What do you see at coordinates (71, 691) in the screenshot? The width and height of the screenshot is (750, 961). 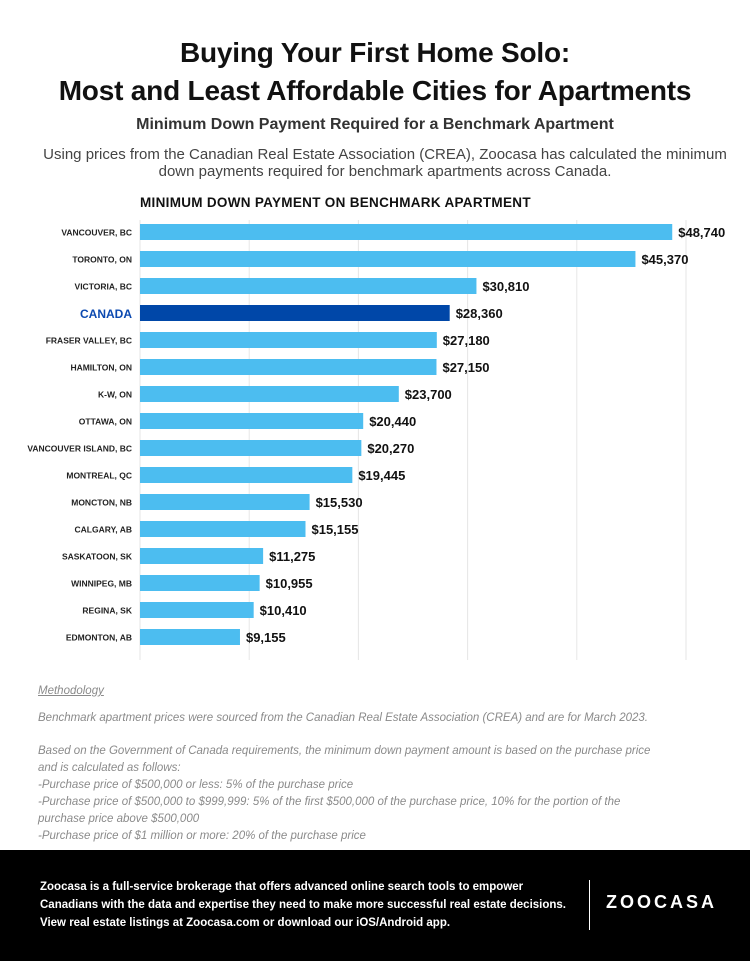 I see `methodology-heading: Methodology` at bounding box center [71, 691].